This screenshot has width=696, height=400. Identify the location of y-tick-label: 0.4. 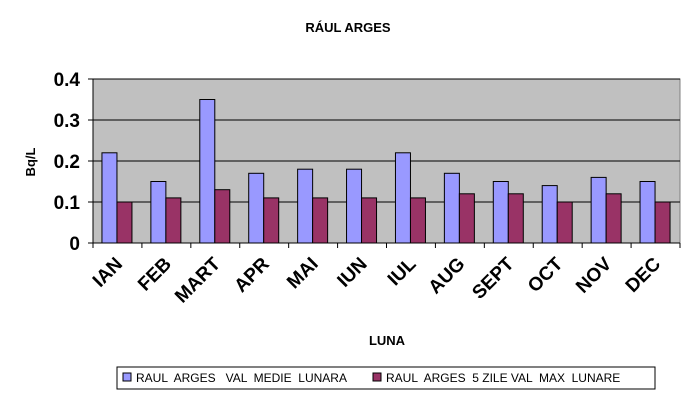
(67, 80).